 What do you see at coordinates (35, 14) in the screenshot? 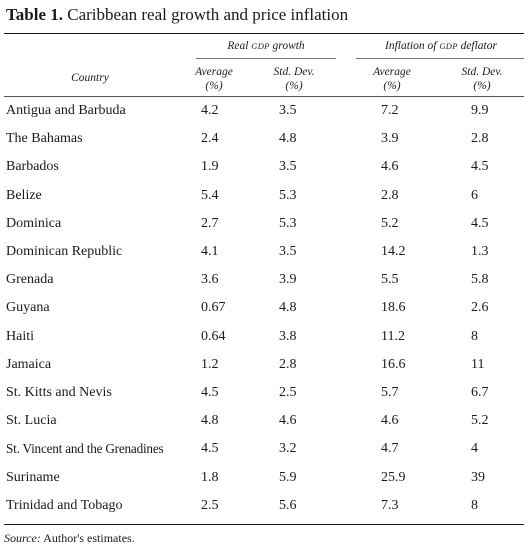
I see `table-number: Table 1.` at bounding box center [35, 14].